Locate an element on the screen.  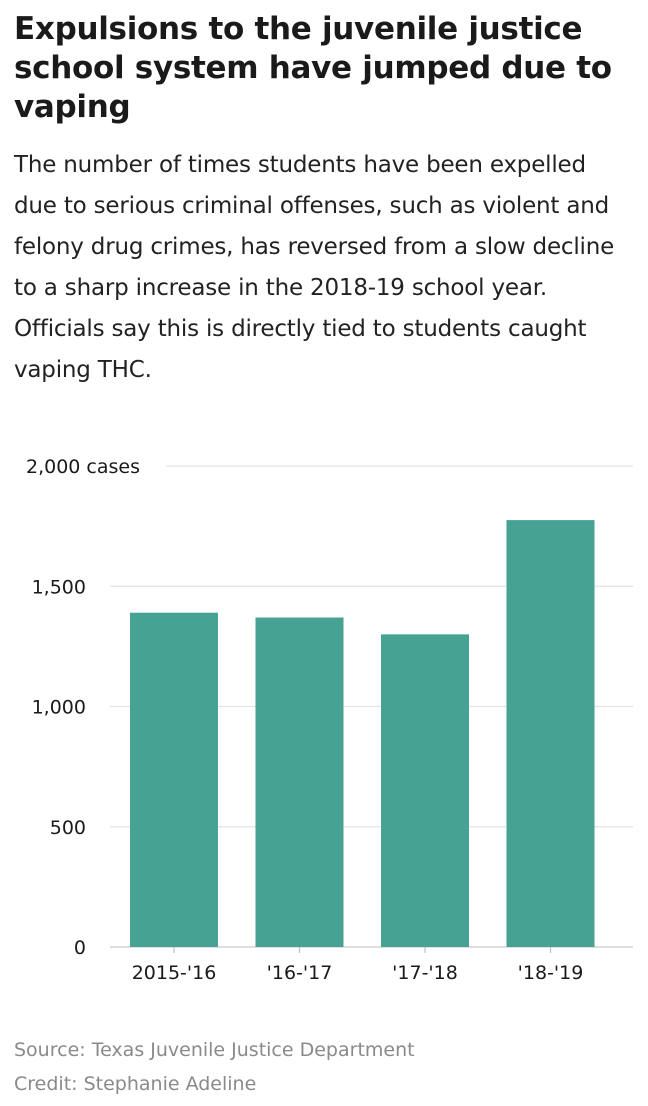
x-tick-label: '17-'18 is located at coordinates (425, 973).